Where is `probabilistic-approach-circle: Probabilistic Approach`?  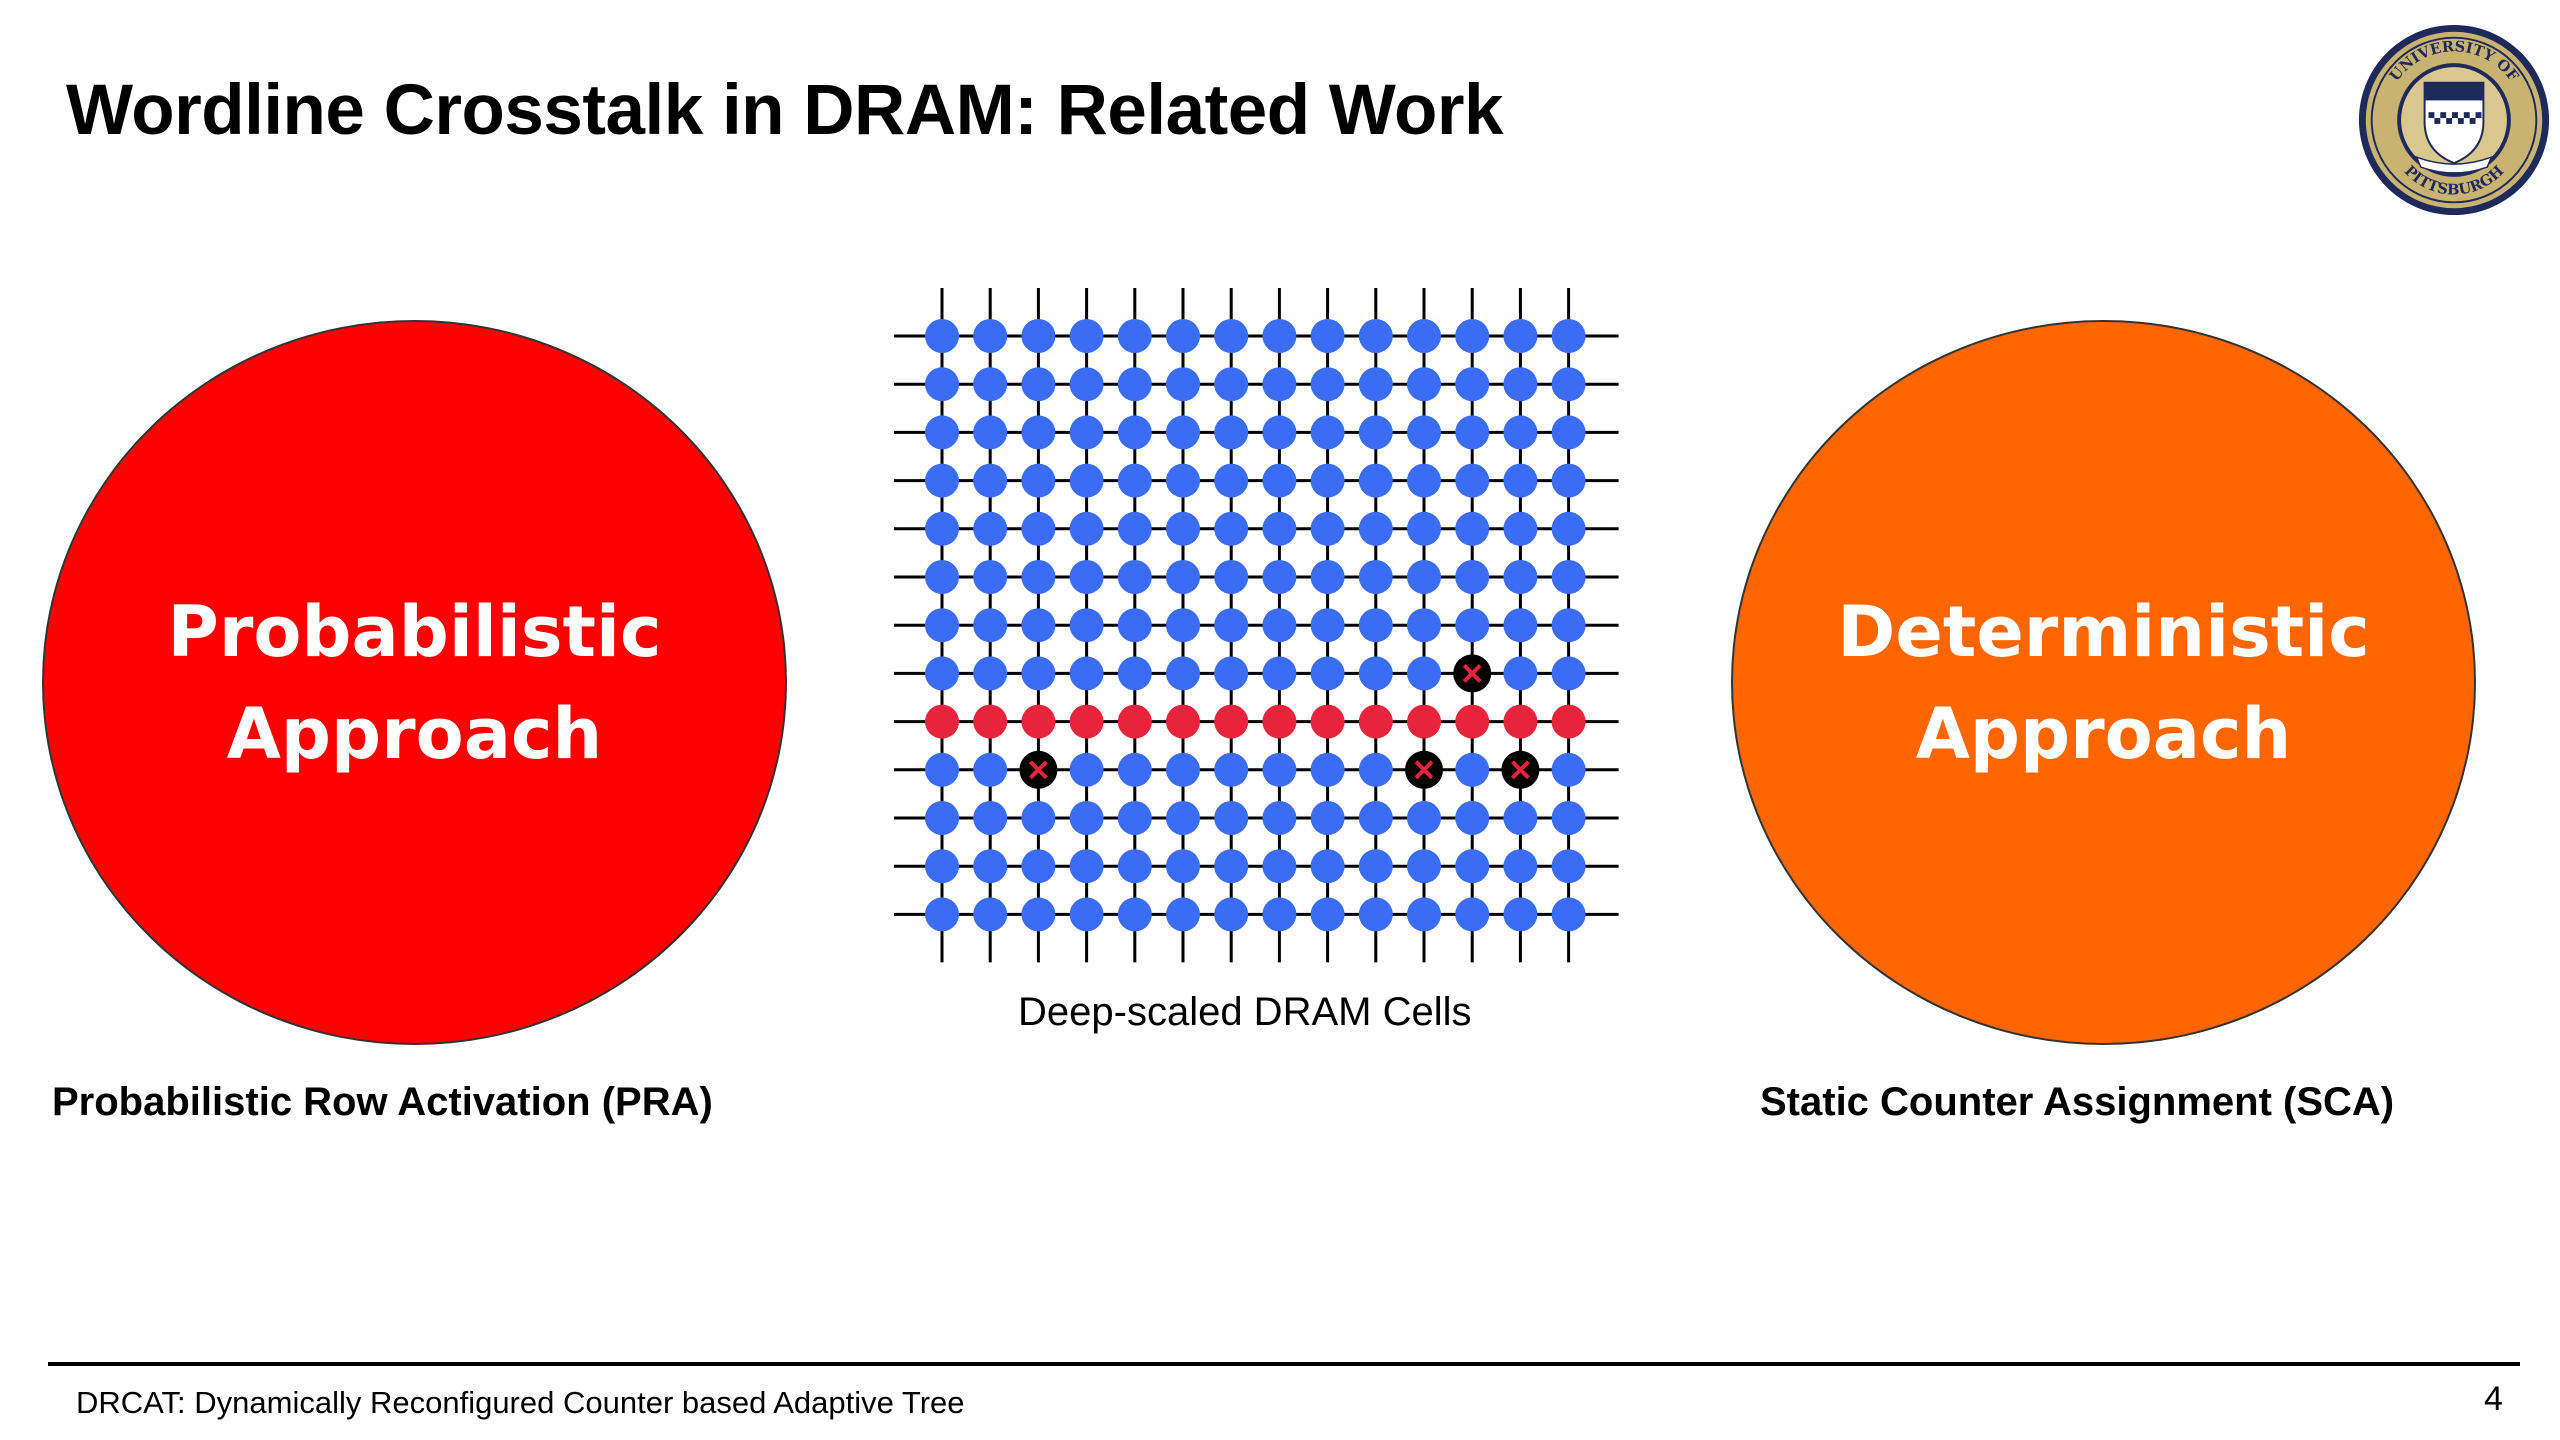 probabilistic-approach-circle: Probabilistic Approach is located at coordinates (414, 682).